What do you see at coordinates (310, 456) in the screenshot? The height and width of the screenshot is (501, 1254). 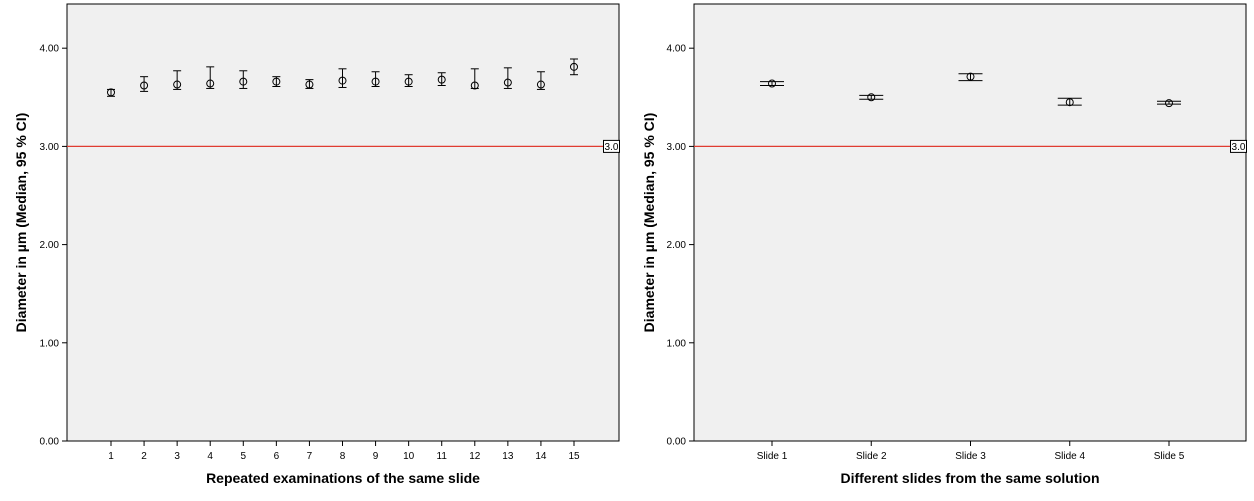 I see `x-tick-label: 7` at bounding box center [310, 456].